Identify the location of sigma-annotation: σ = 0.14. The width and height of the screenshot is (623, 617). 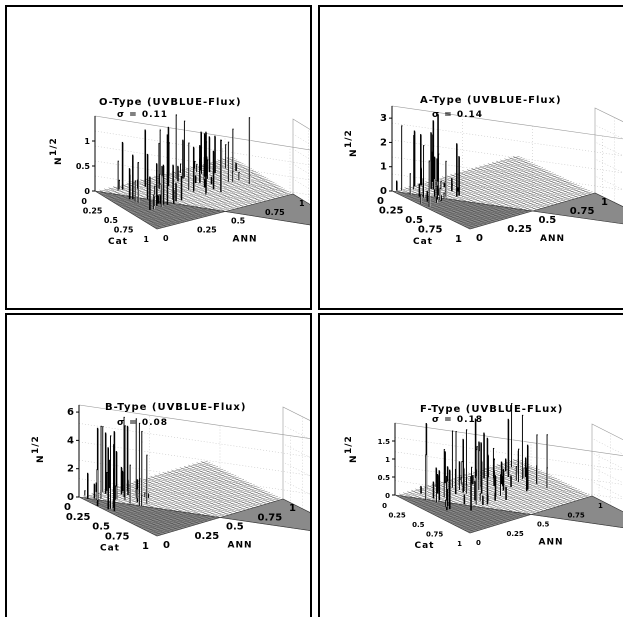
(457, 115).